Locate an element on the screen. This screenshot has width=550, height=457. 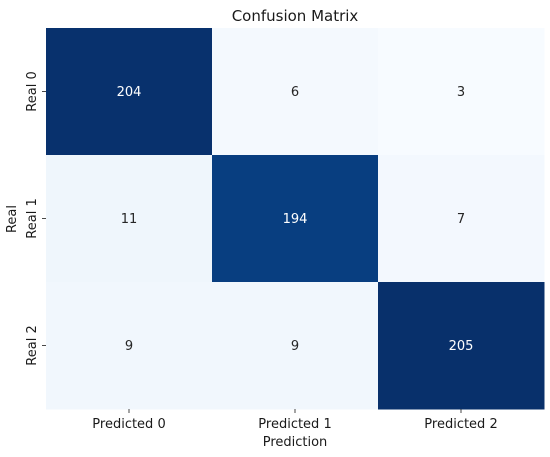
heatmap-cell-r2-c2 is located at coordinates (461, 346).